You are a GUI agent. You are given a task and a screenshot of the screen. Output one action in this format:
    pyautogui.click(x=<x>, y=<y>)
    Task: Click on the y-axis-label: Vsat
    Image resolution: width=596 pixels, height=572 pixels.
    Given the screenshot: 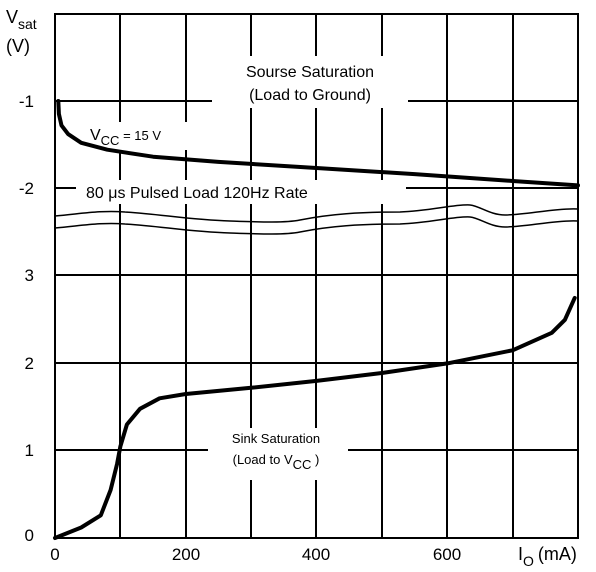 What is the action you would take?
    pyautogui.click(x=21, y=19)
    